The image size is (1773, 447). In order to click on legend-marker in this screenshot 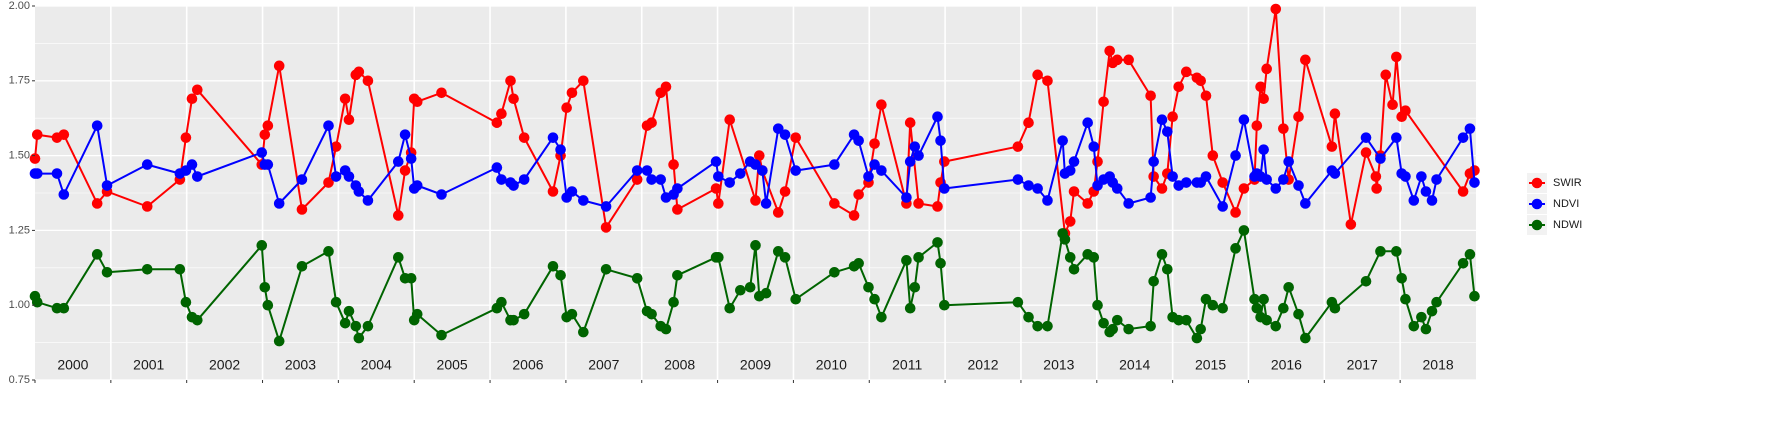, I will do `click(1537, 204)`.